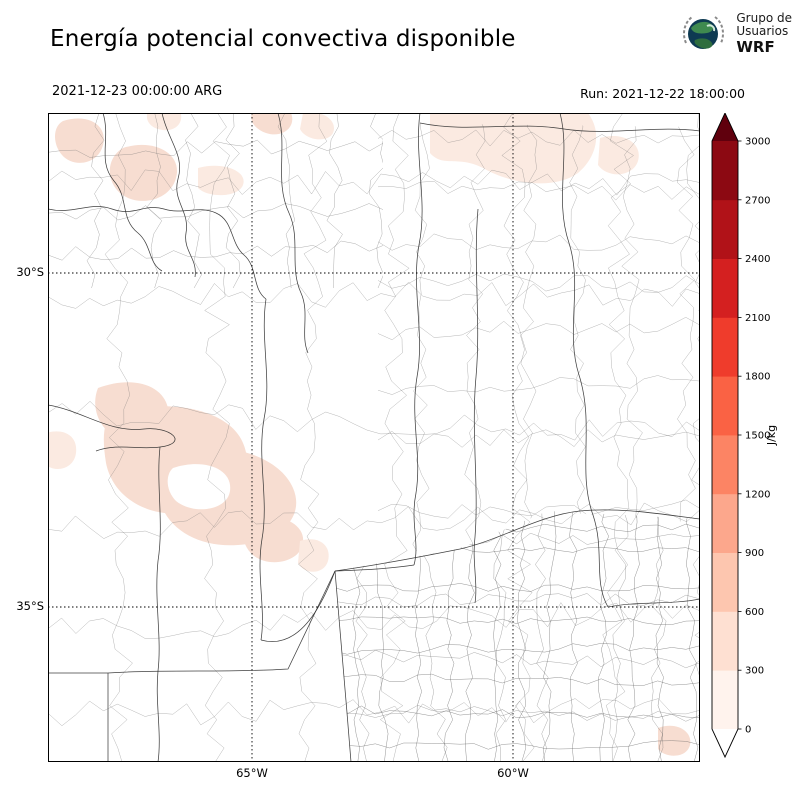 The image size is (800, 800). Describe the element at coordinates (757, 200) in the screenshot. I see `colorbar-tick-label: 2700` at that location.